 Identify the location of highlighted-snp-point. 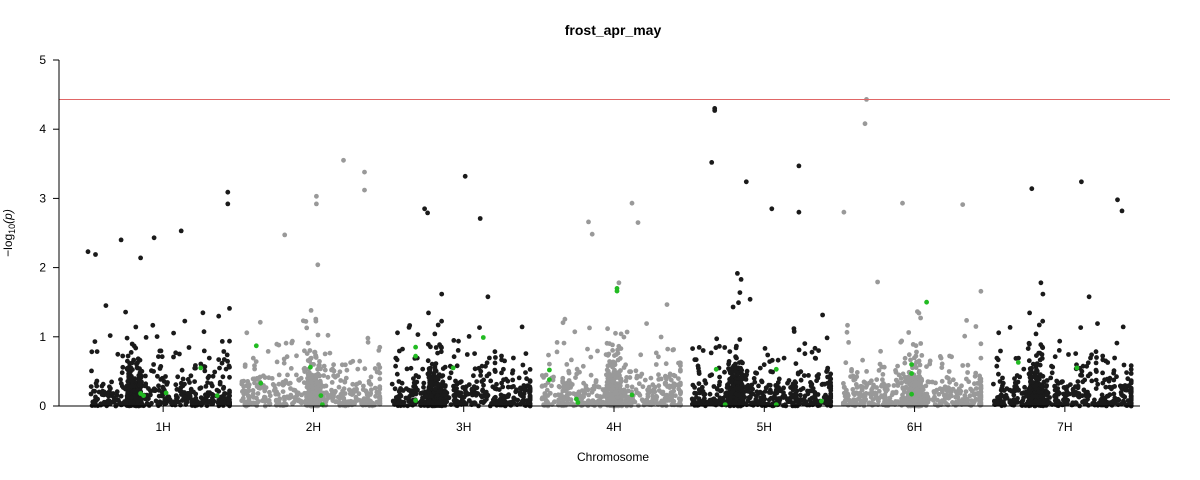
(632, 395).